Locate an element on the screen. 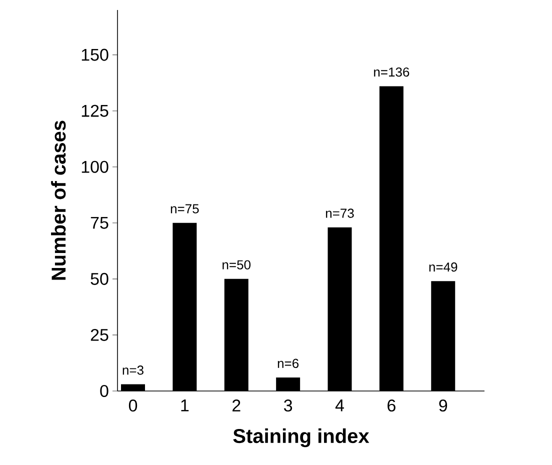  y-tick-label: 0 is located at coordinates (104, 391).